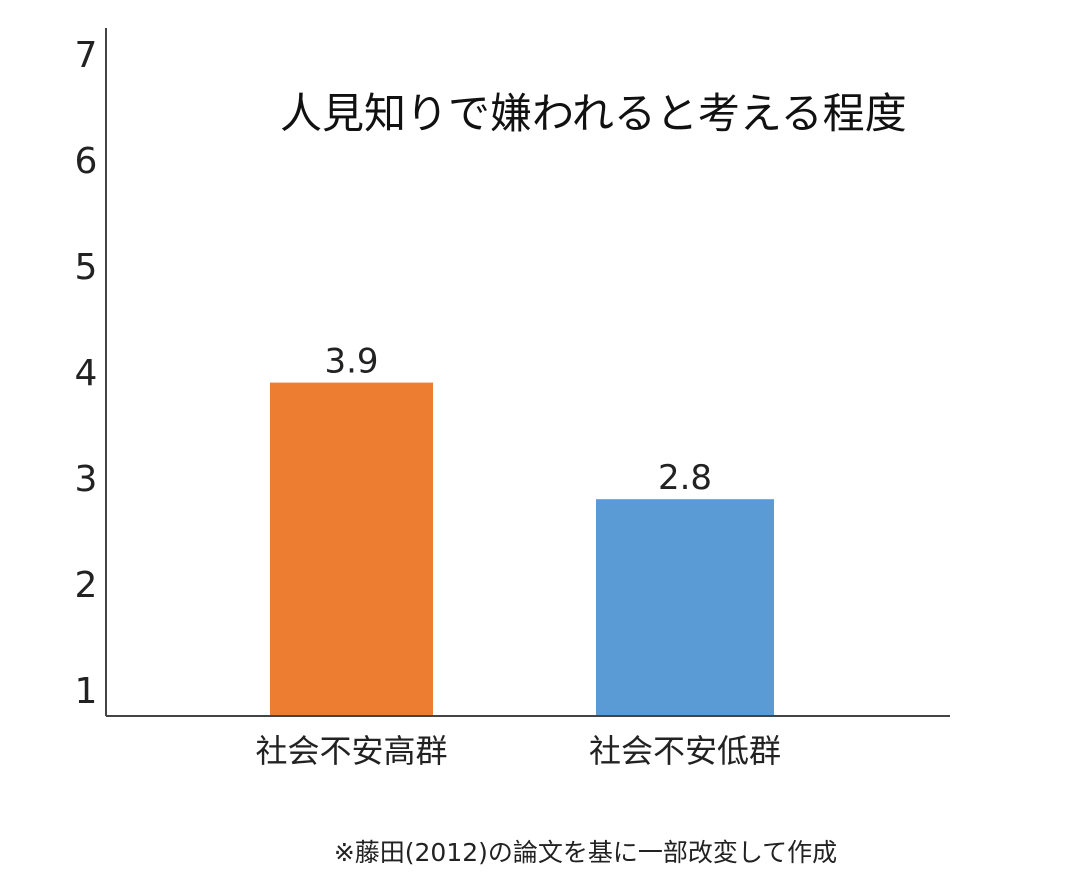  What do you see at coordinates (518, 420) in the screenshot?
I see `value-labels: 3.9 2.8` at bounding box center [518, 420].